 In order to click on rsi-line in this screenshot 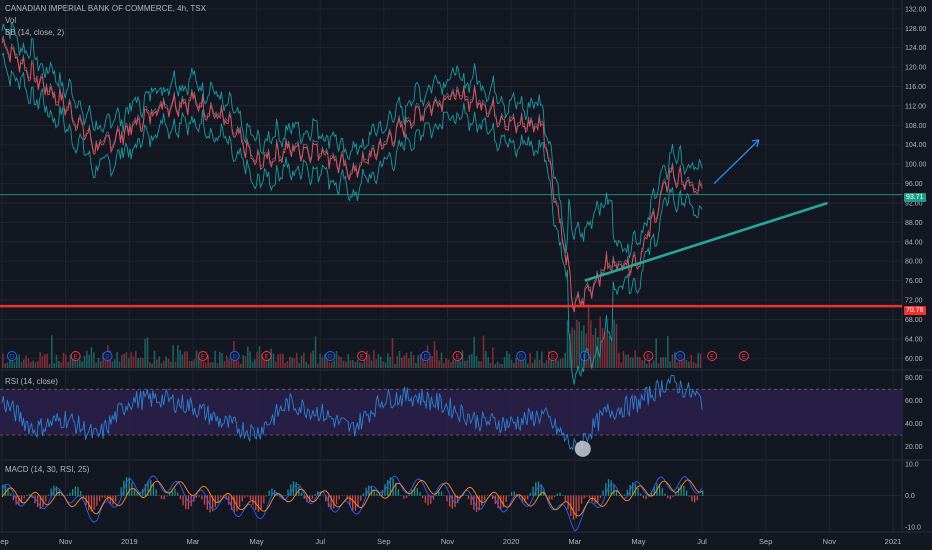, I will do `click(352, 414)`.